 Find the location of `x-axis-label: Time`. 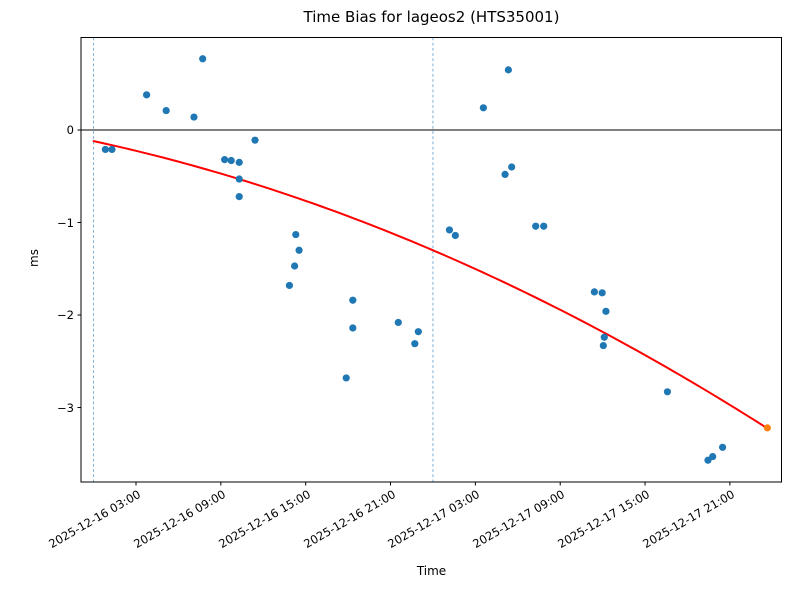

x-axis-label: Time is located at coordinates (431, 571).